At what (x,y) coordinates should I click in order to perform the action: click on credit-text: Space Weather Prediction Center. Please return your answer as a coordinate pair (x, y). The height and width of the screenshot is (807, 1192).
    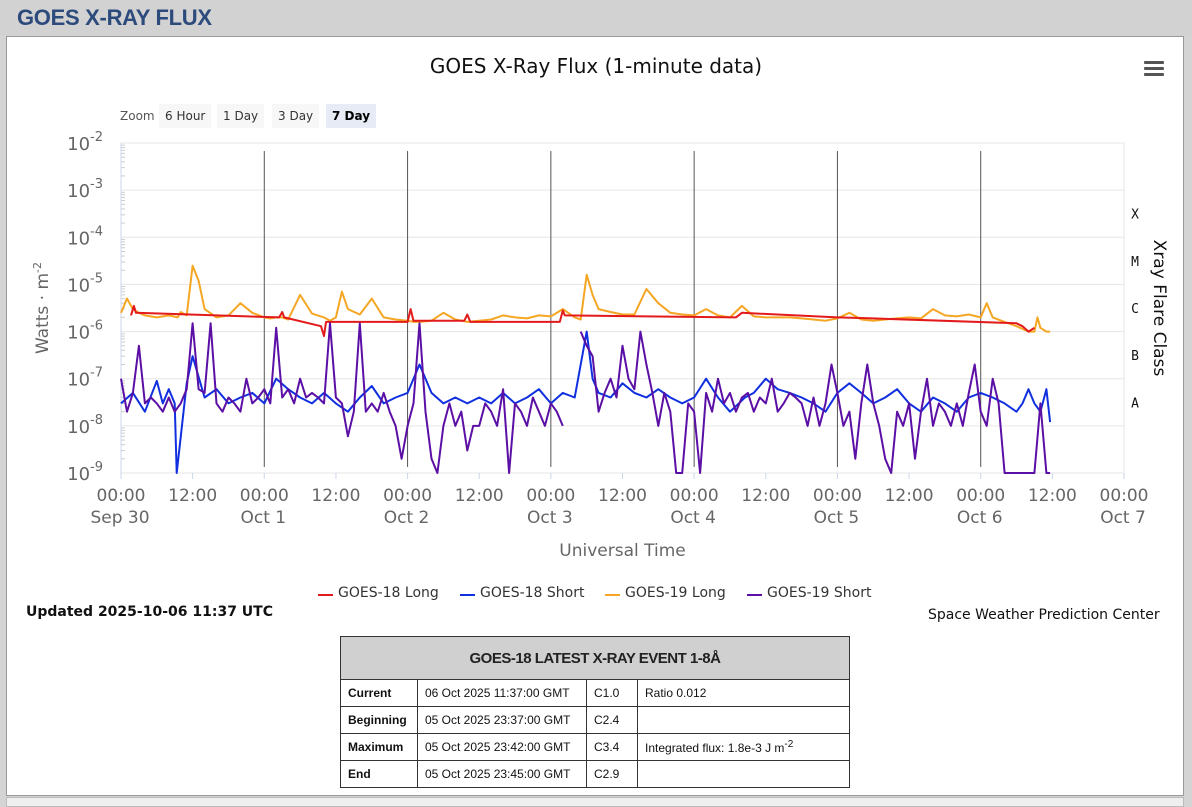
    Looking at the image, I should click on (1044, 615).